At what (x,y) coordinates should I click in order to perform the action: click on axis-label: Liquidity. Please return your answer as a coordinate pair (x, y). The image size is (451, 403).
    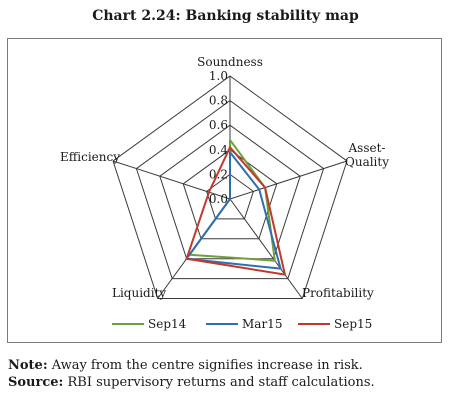
    Looking at the image, I should click on (139, 293).